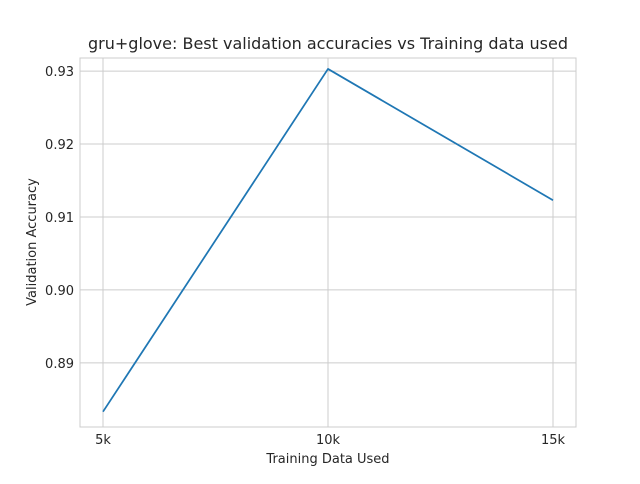  What do you see at coordinates (59, 364) in the screenshot?
I see `y-tick-label: 0.89` at bounding box center [59, 364].